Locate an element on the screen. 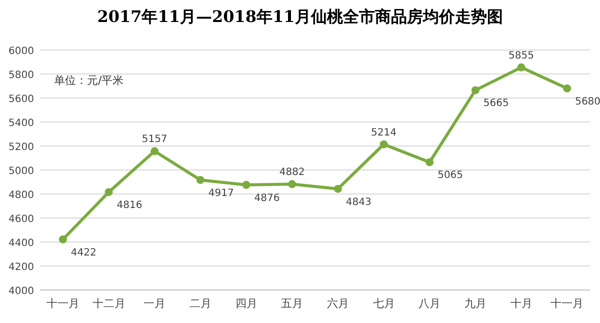 The width and height of the screenshot is (600, 323). x-tick-label: 八月 is located at coordinates (429, 303).